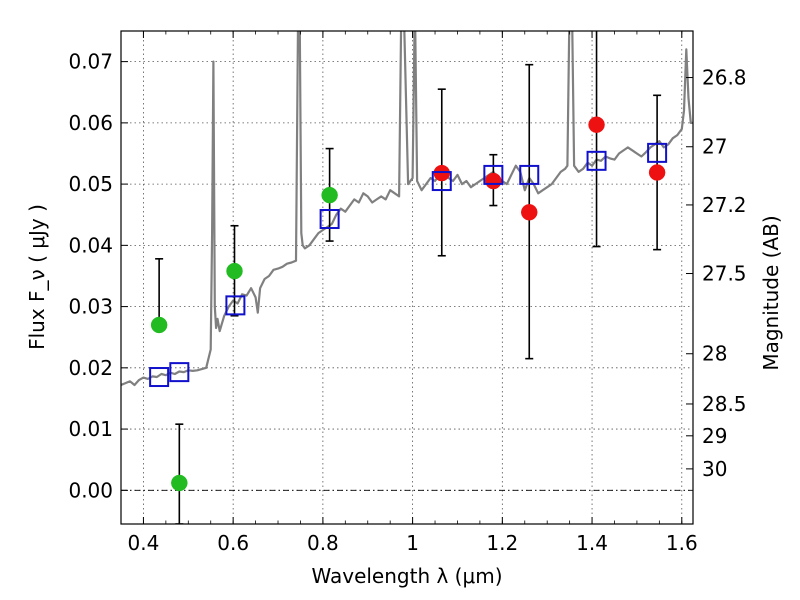 The image size is (800, 600). I want to click on y-tick-label: 0.02, so click(90, 368).